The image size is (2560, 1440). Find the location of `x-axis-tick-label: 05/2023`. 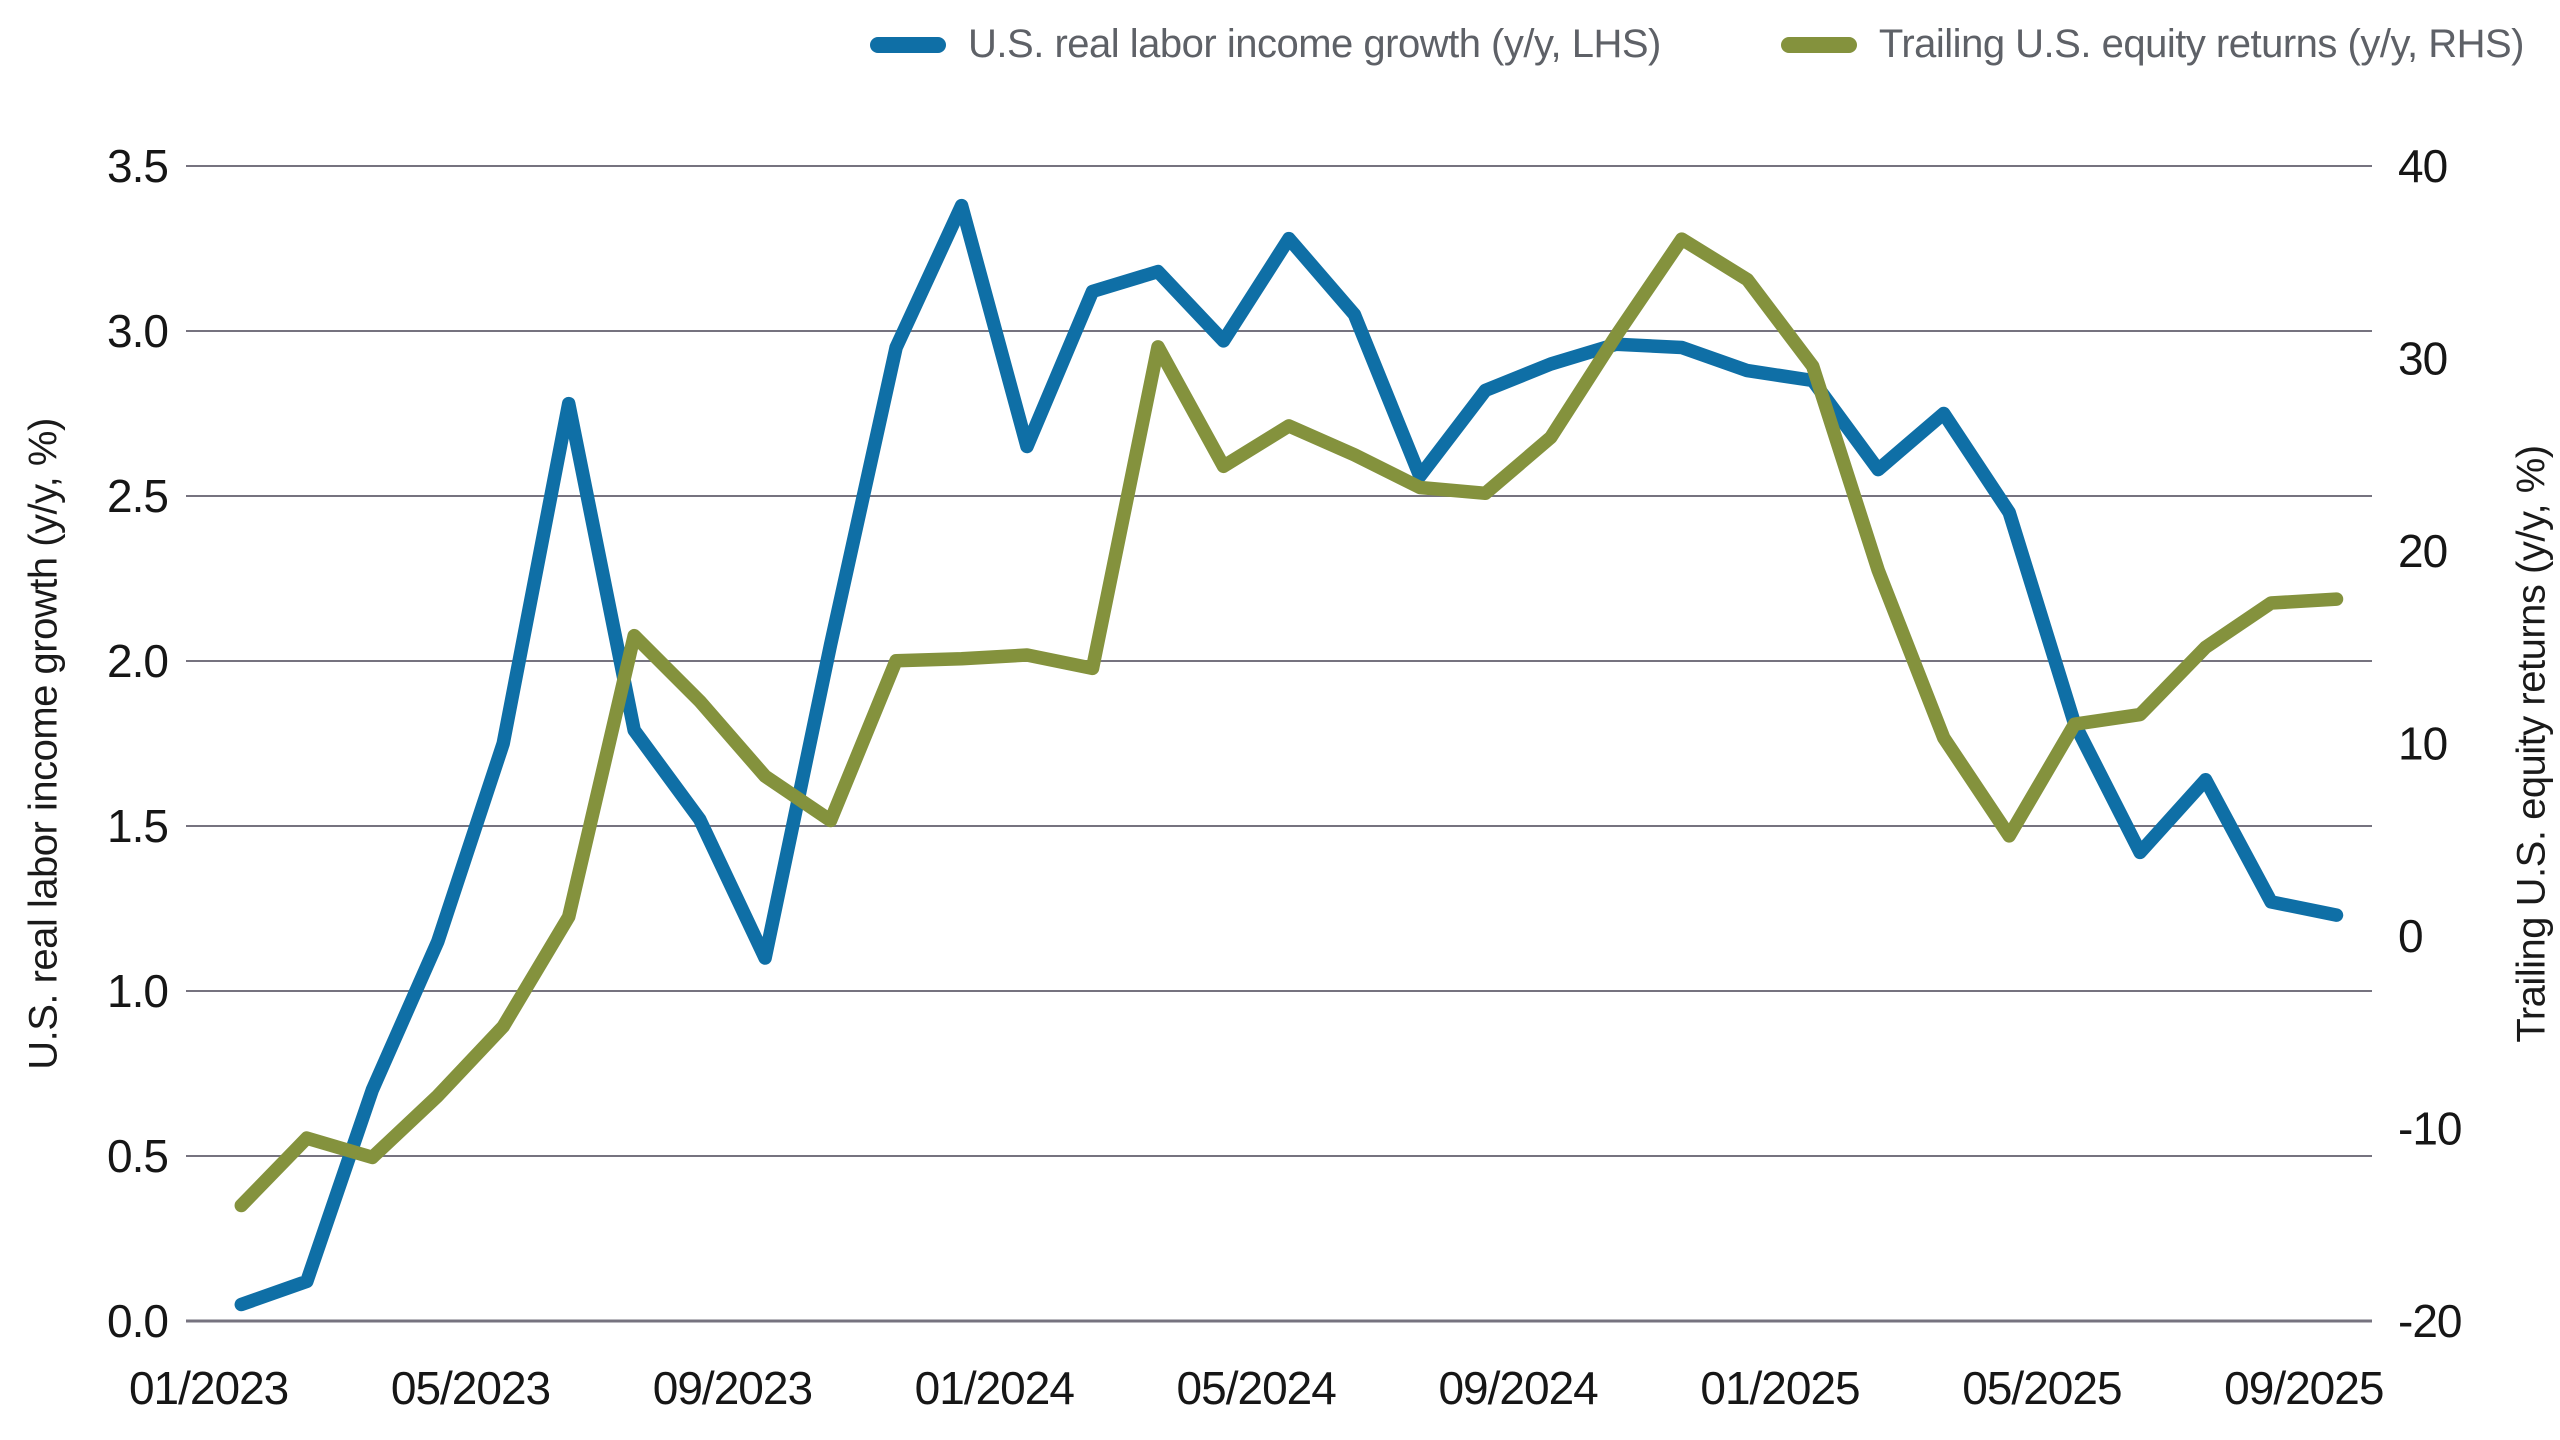

x-axis-tick-label: 05/2023 is located at coordinates (470, 1388).